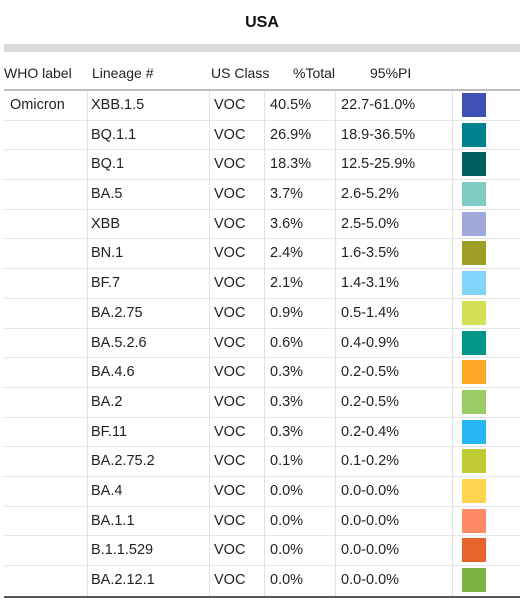  What do you see at coordinates (291, 134) in the screenshot?
I see `pct-total-cell: 26.9%` at bounding box center [291, 134].